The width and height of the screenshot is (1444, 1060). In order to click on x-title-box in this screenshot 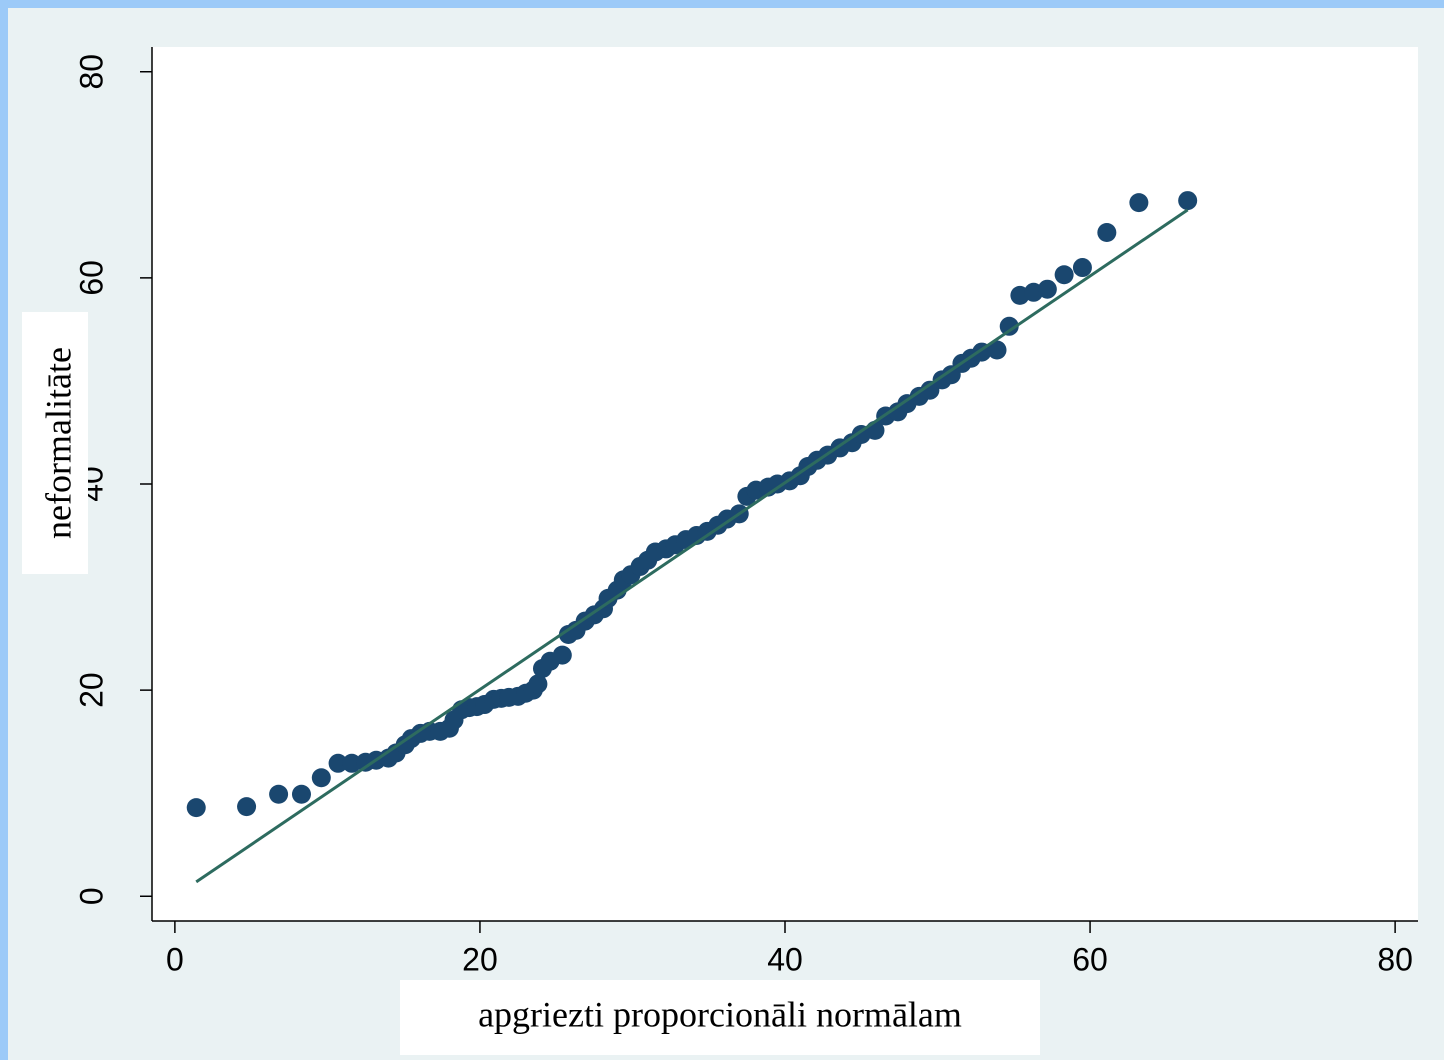, I will do `click(720, 1017)`.